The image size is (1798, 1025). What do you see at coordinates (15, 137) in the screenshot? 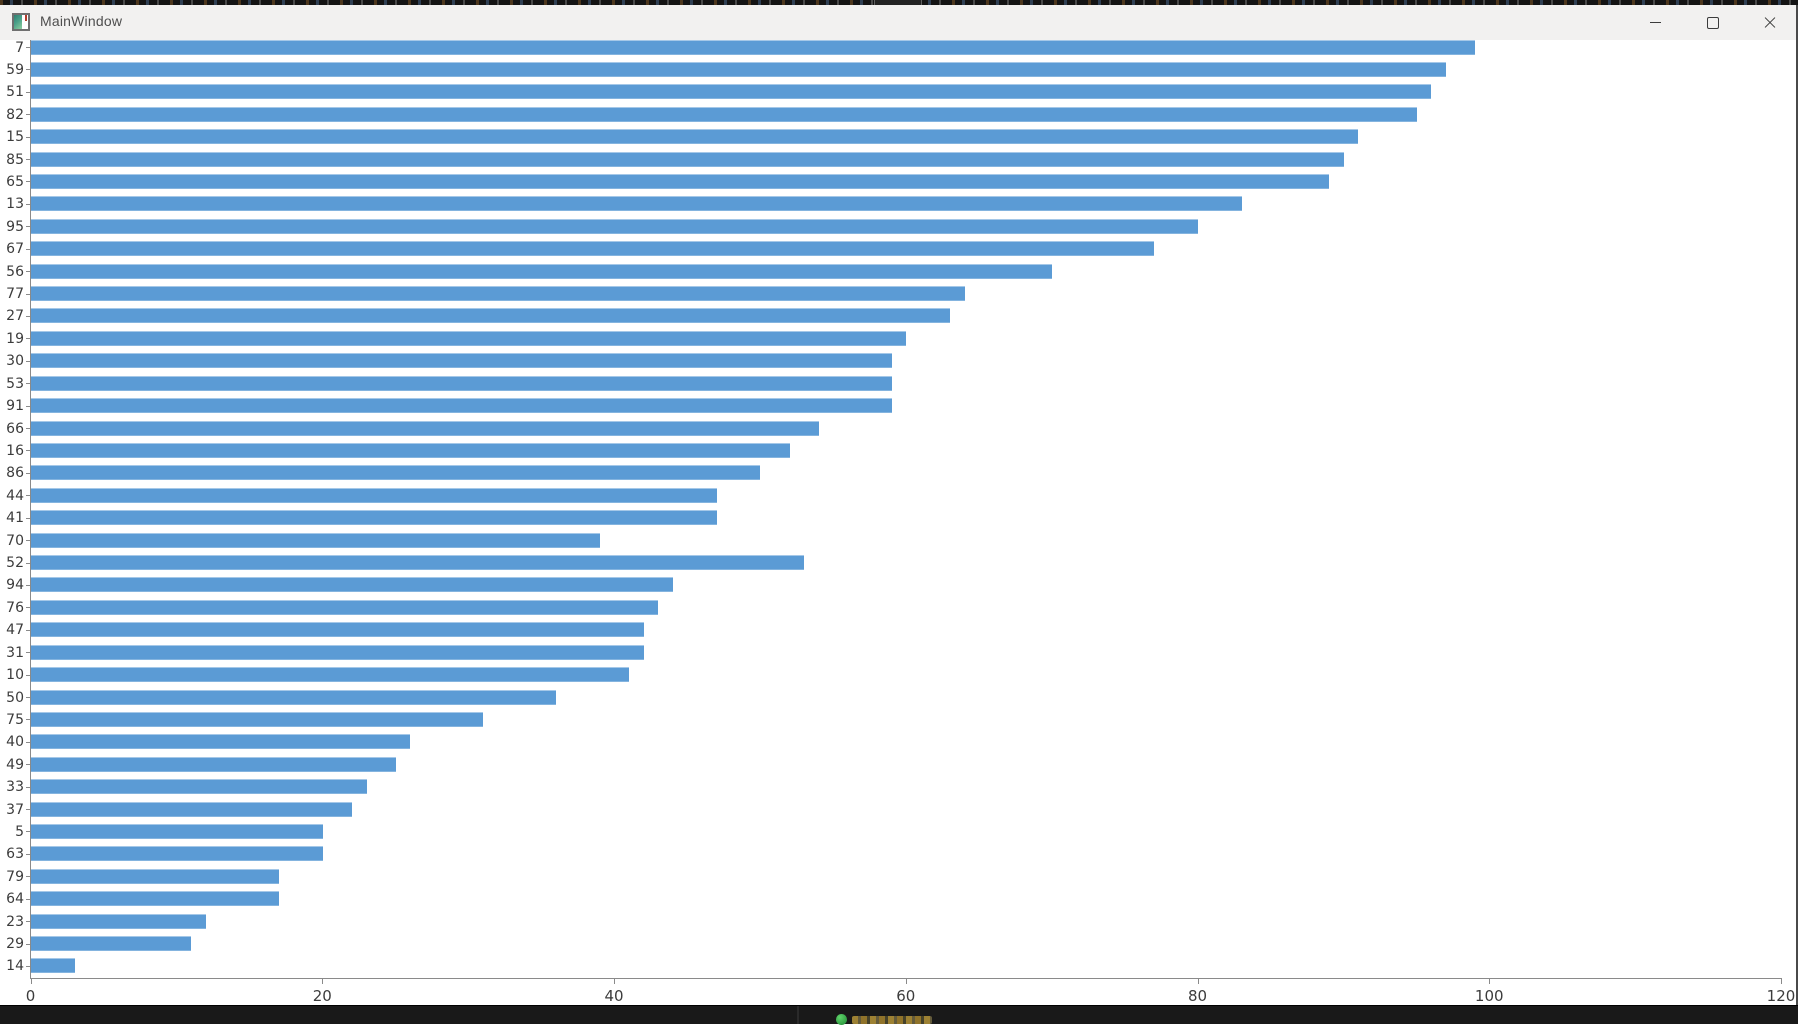
I see `y-tick-label: 15` at bounding box center [15, 137].